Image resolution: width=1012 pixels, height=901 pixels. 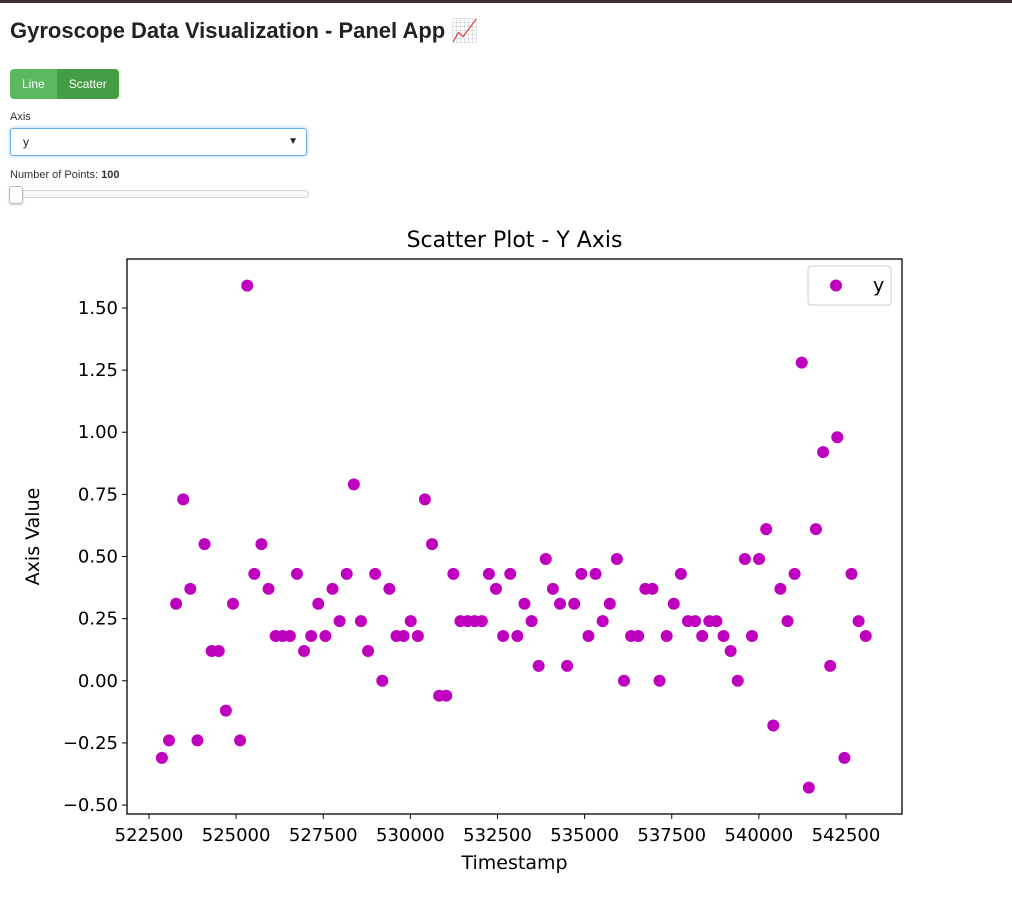 What do you see at coordinates (26, 142) in the screenshot?
I see `select-value: y` at bounding box center [26, 142].